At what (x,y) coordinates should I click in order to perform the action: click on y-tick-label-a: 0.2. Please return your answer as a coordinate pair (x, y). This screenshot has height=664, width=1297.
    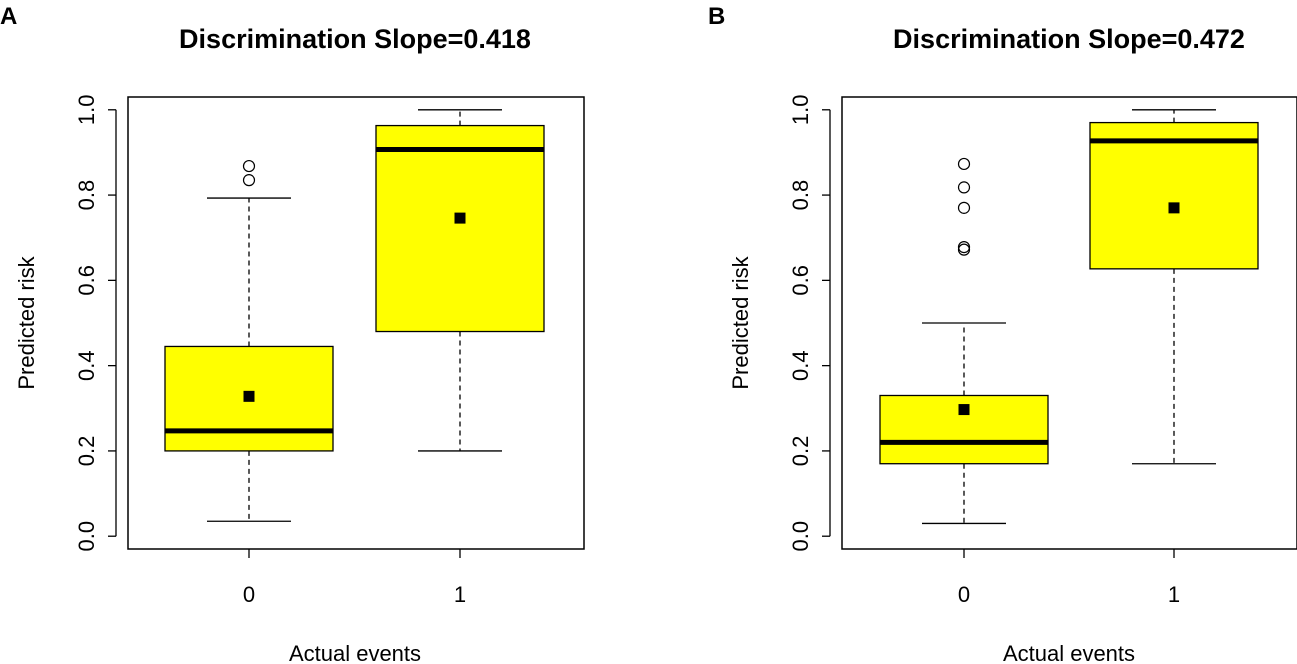
    Looking at the image, I should click on (86, 451).